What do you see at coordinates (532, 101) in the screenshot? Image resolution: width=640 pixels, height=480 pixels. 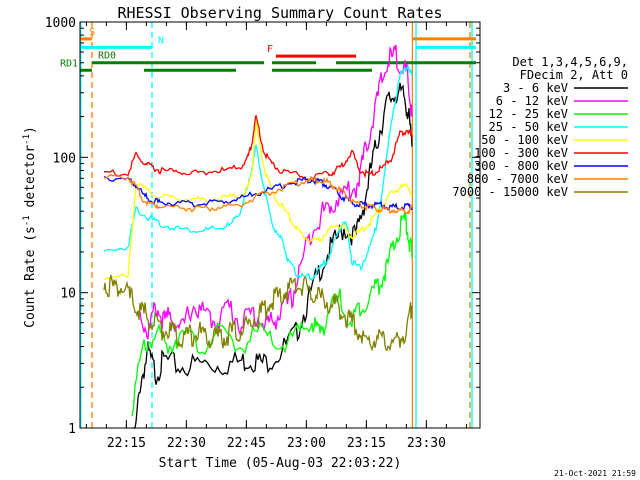 I see `legend-label-1: 6 - 12 keV` at bounding box center [532, 101].